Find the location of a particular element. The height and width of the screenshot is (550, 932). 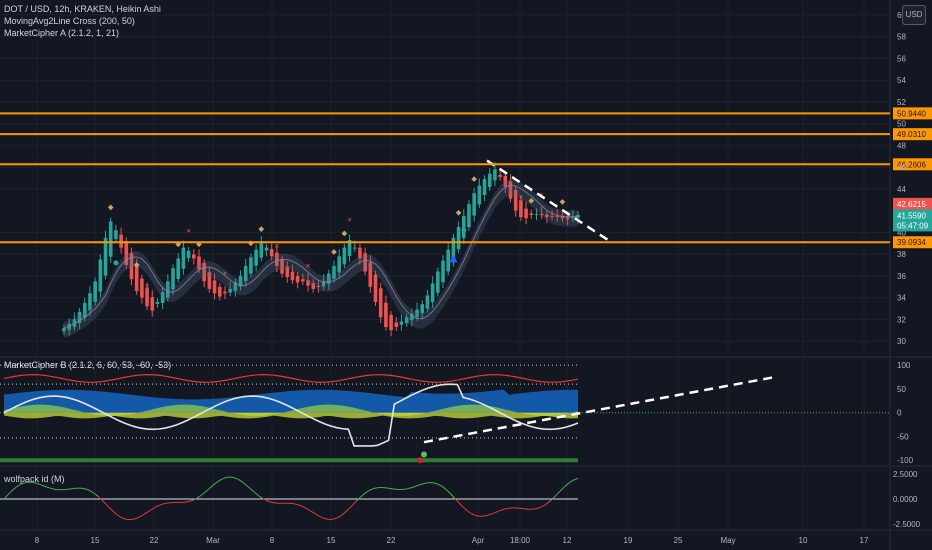

price-tick-label: 32 is located at coordinates (901, 319).